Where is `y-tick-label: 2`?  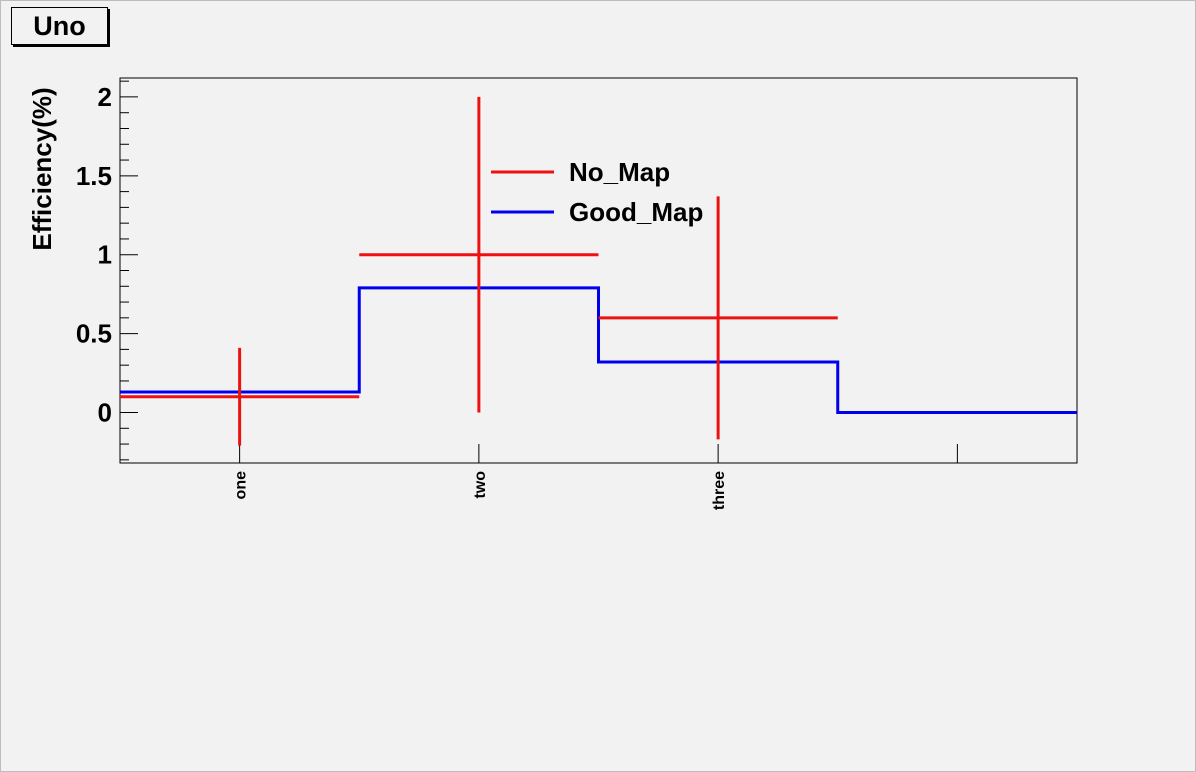 y-tick-label: 2 is located at coordinates (105, 97).